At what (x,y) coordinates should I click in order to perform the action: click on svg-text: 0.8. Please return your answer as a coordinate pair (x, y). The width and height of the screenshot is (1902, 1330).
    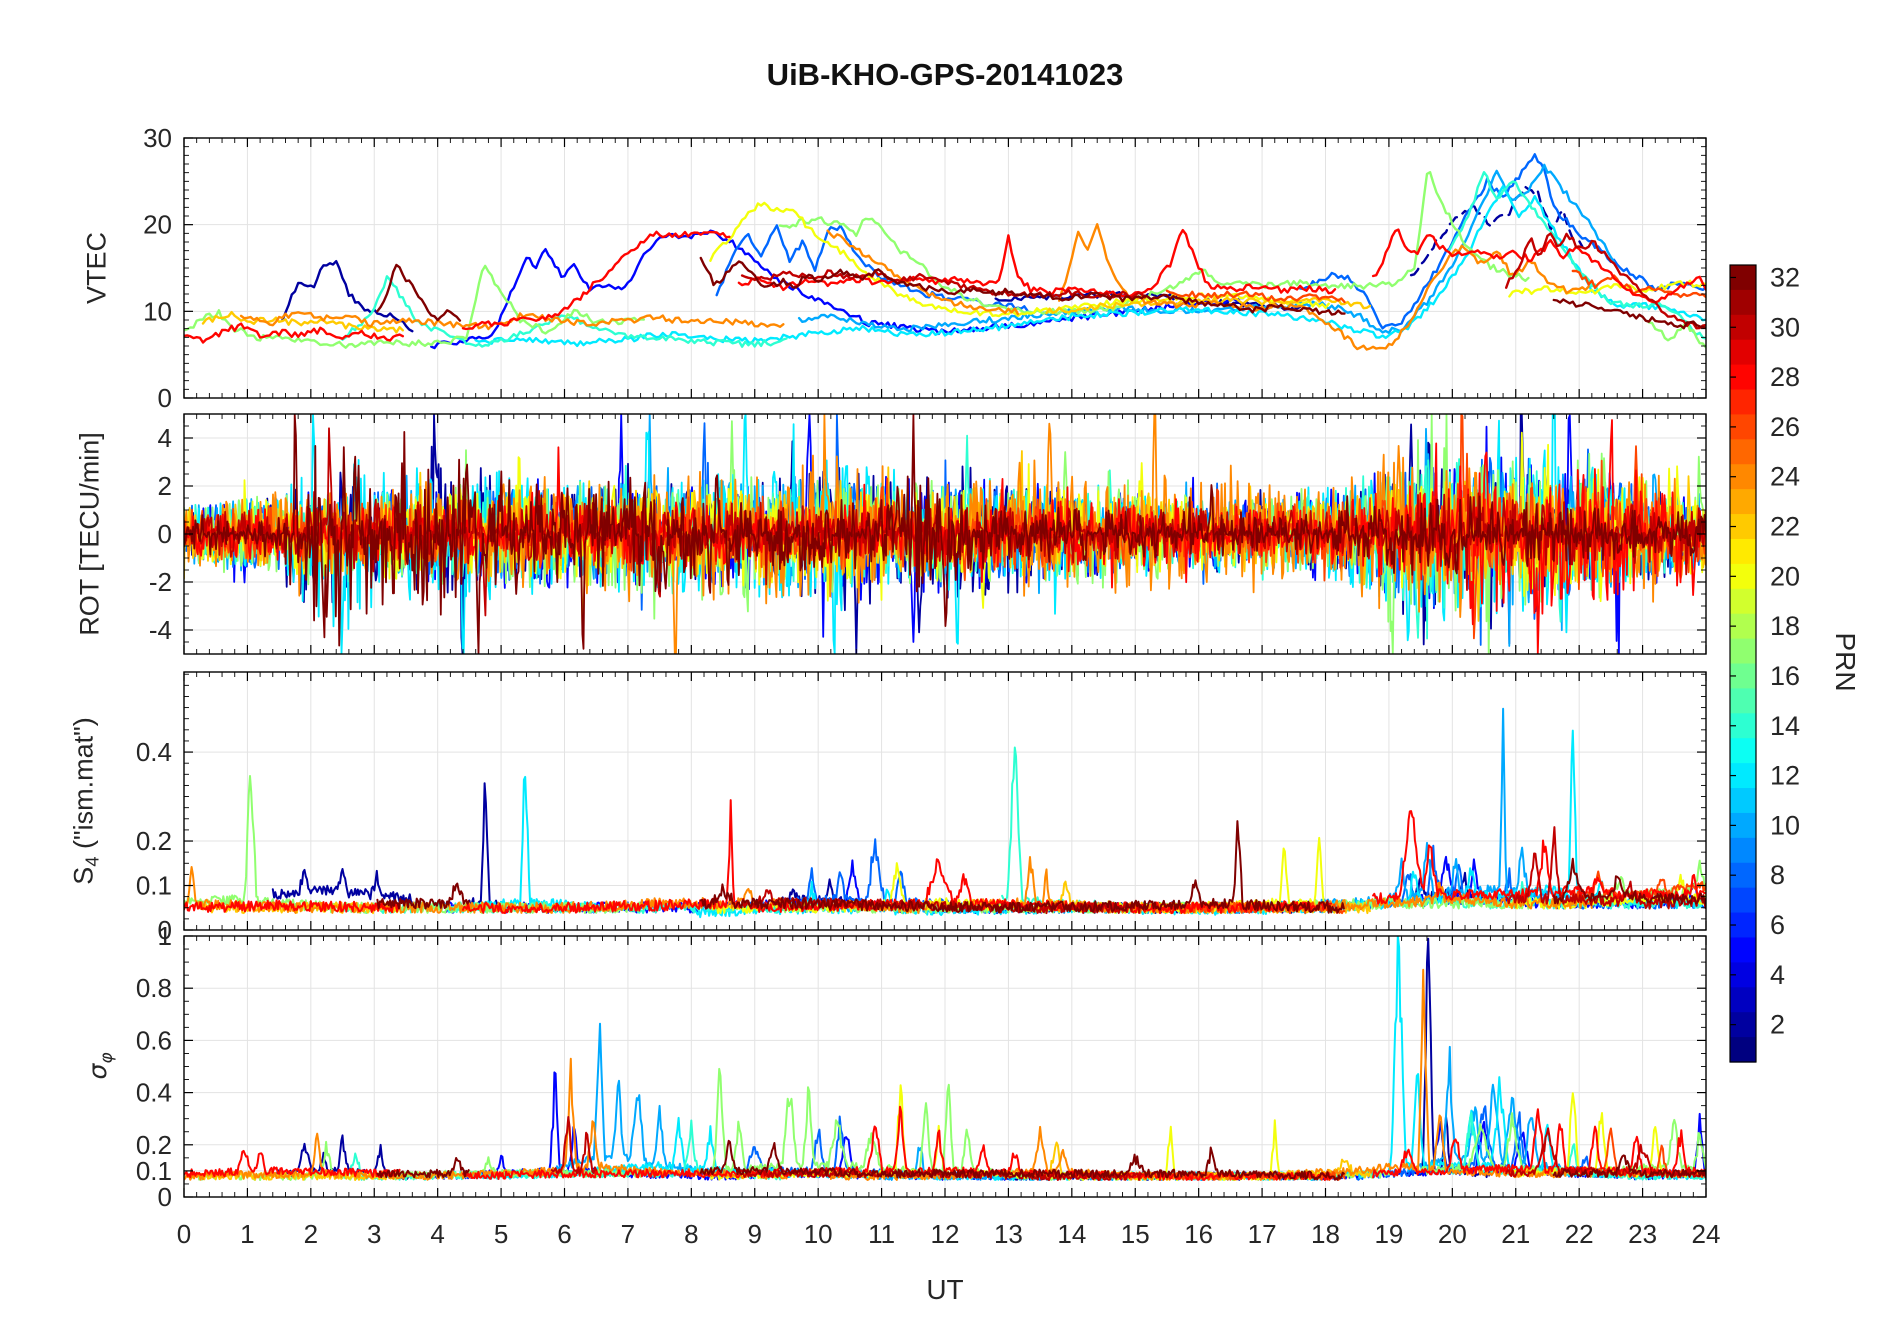
    Looking at the image, I should click on (154, 988).